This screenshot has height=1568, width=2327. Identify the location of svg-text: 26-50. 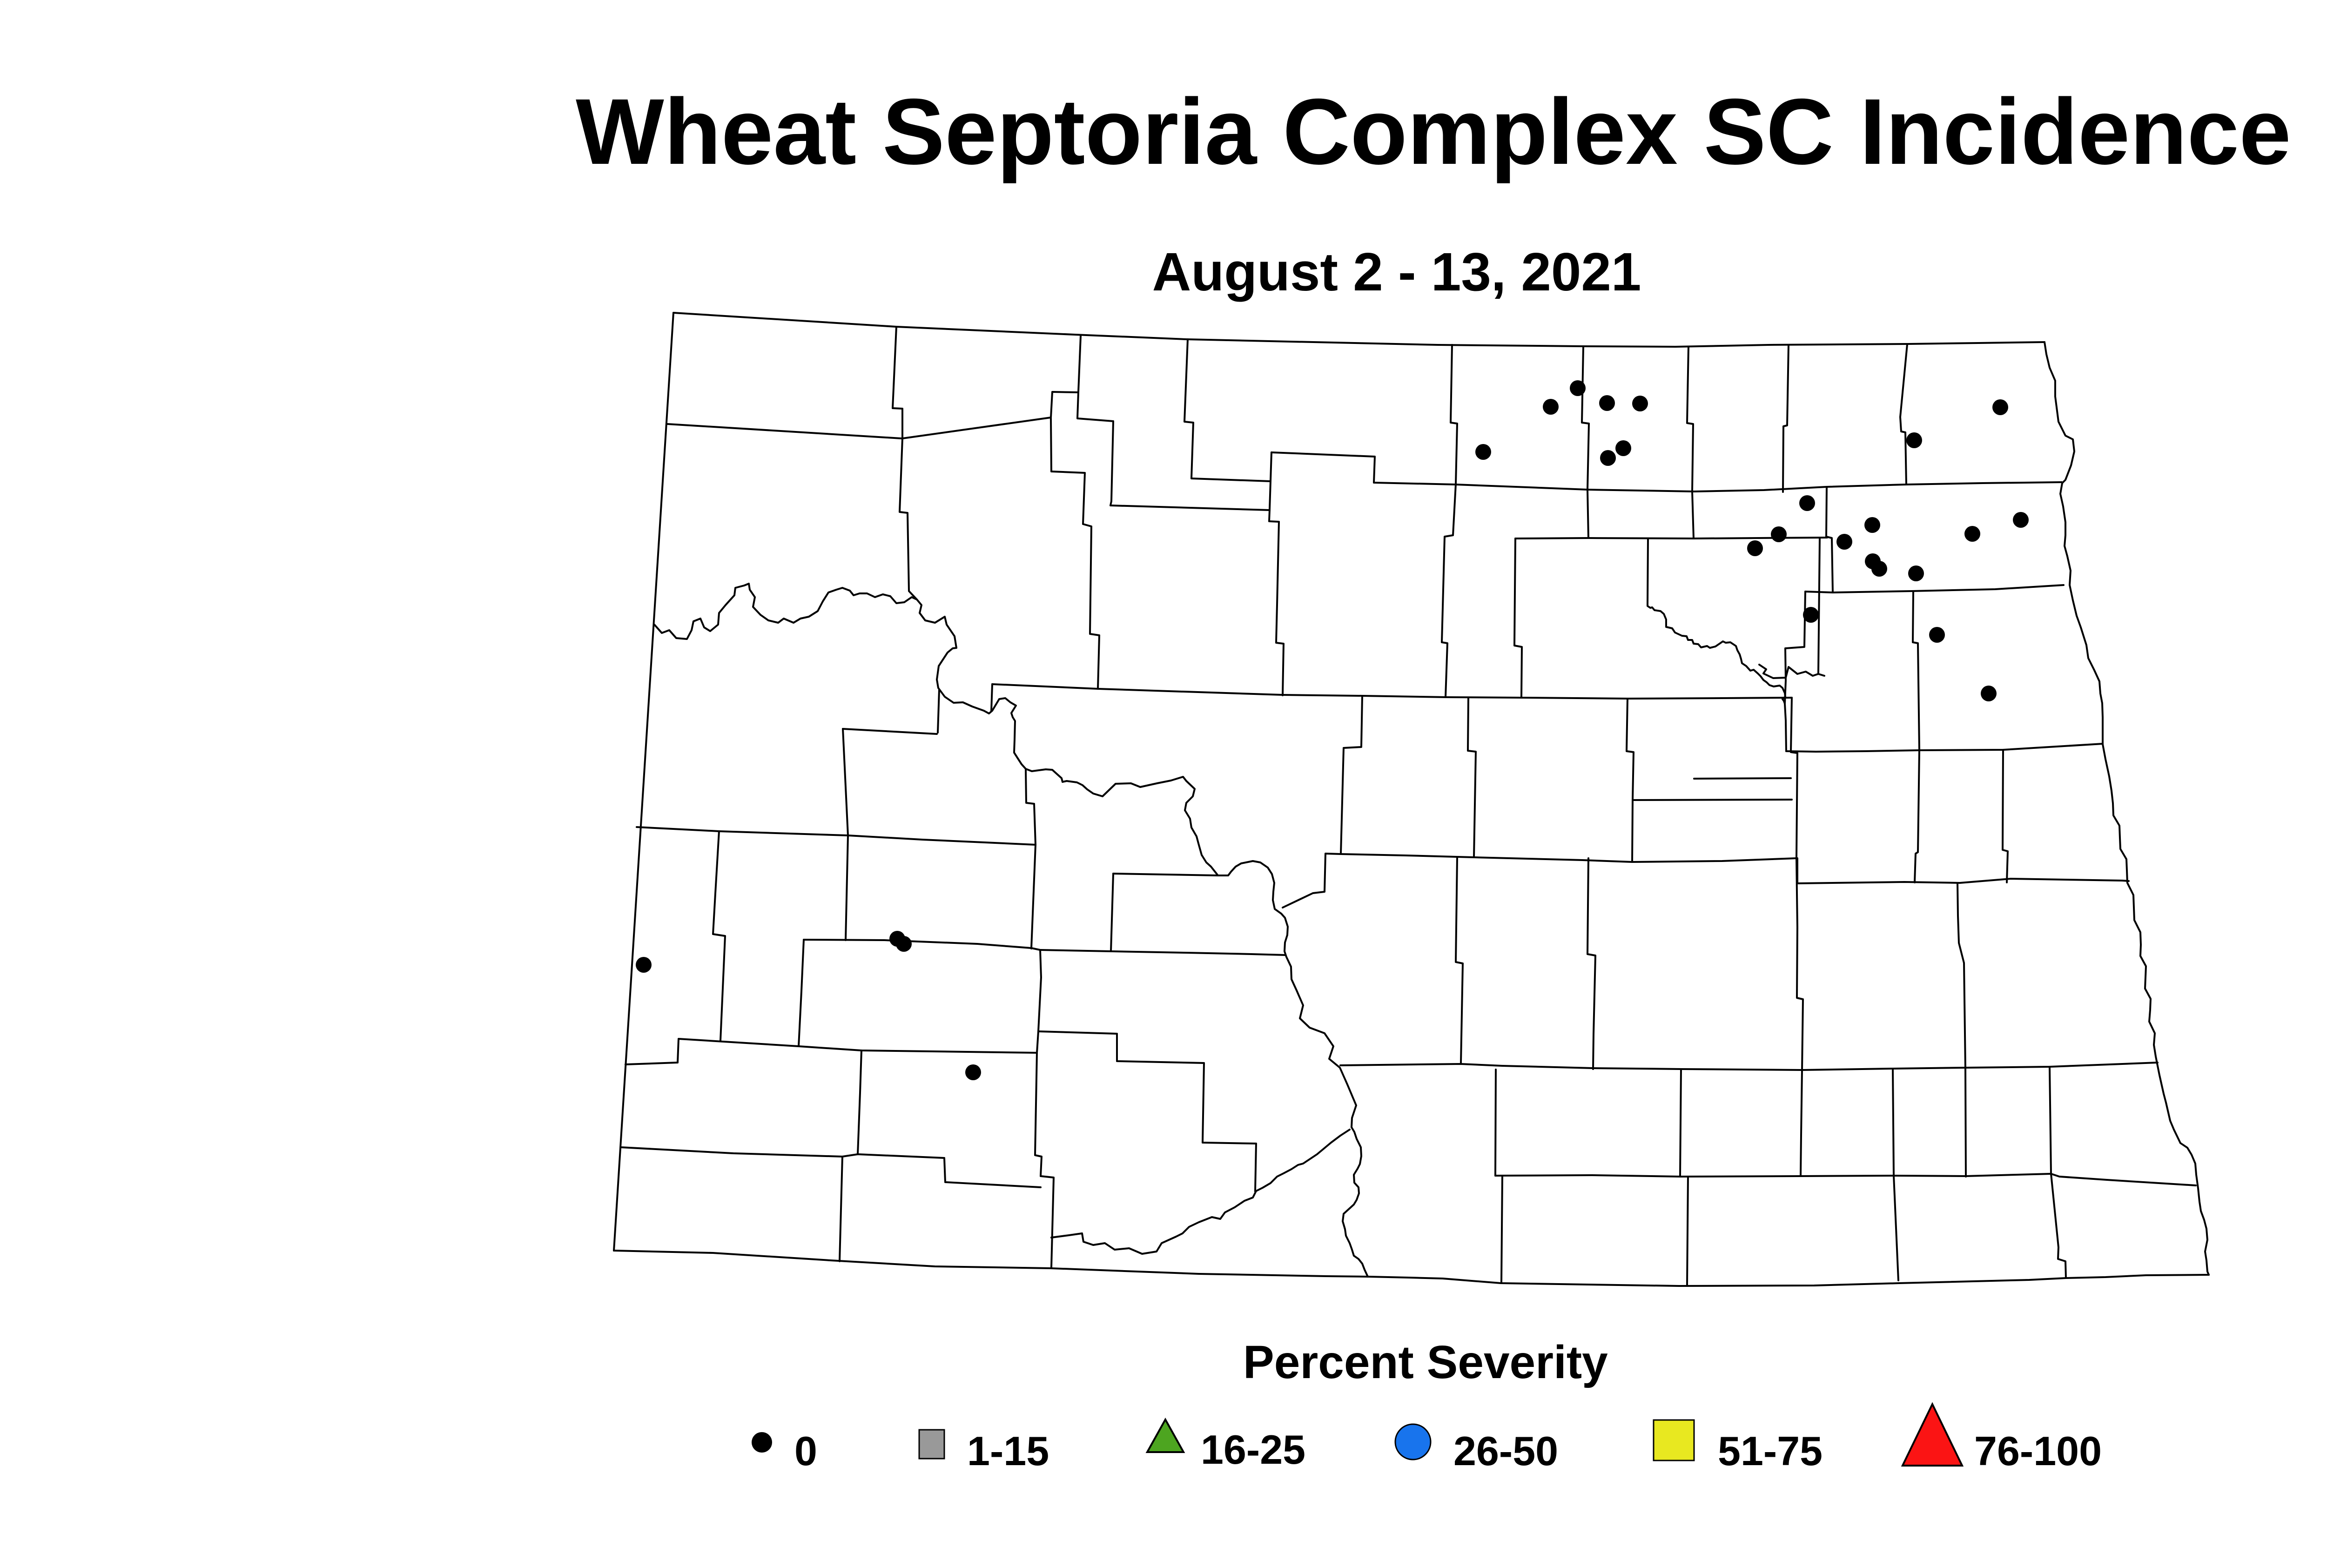
(1505, 1451).